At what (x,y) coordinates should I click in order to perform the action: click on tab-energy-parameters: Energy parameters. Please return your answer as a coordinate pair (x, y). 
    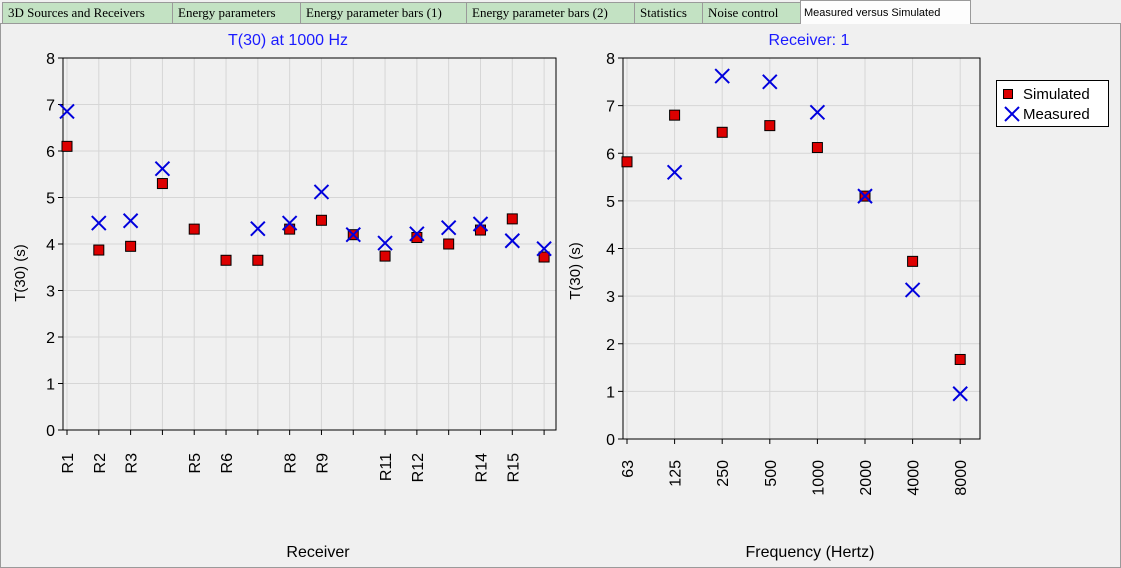
    Looking at the image, I should click on (236, 12).